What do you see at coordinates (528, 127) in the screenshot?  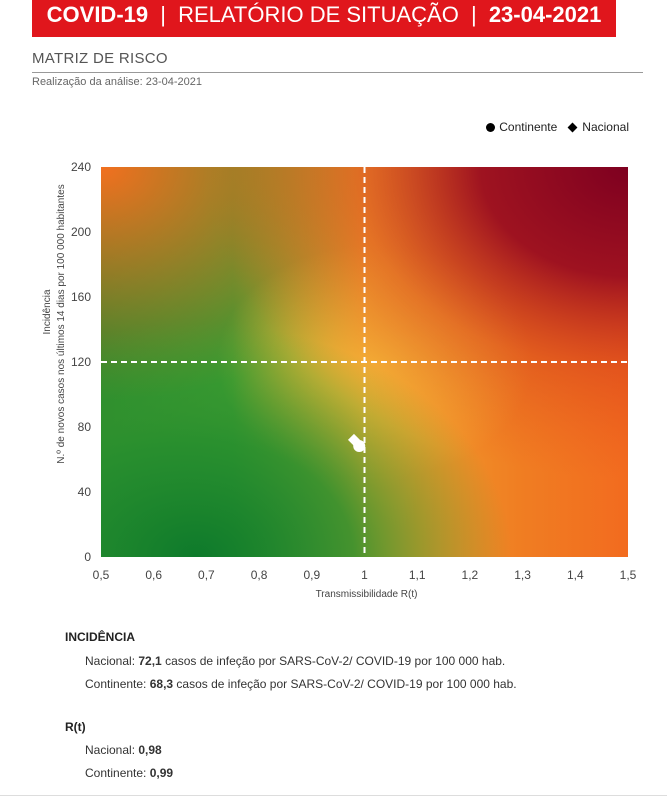 I see `legend-label-continente: Continente` at bounding box center [528, 127].